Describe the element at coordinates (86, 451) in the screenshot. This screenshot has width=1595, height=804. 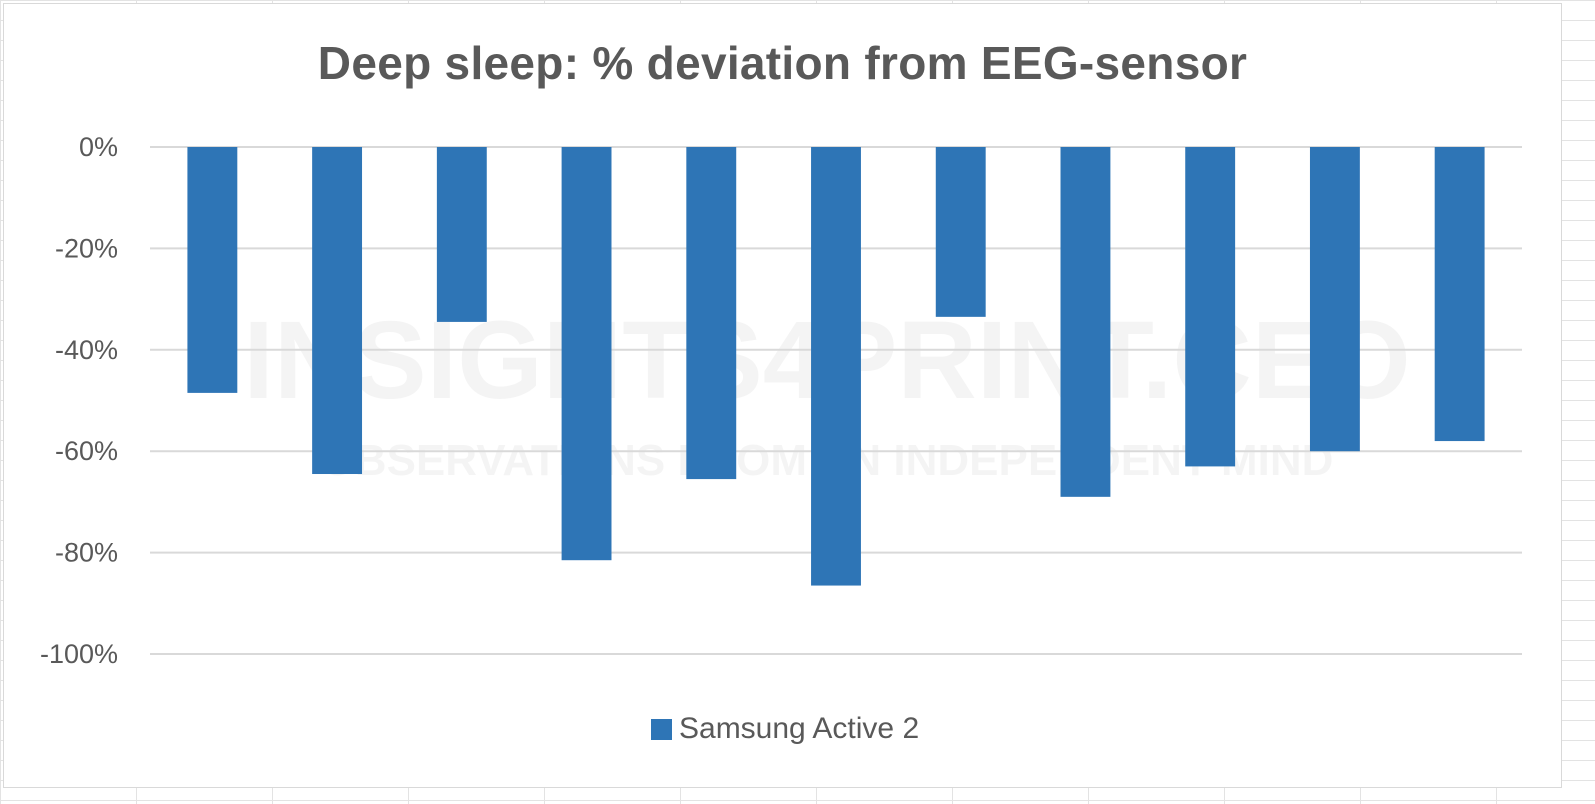
I see `y-tick-label: -60%` at that location.